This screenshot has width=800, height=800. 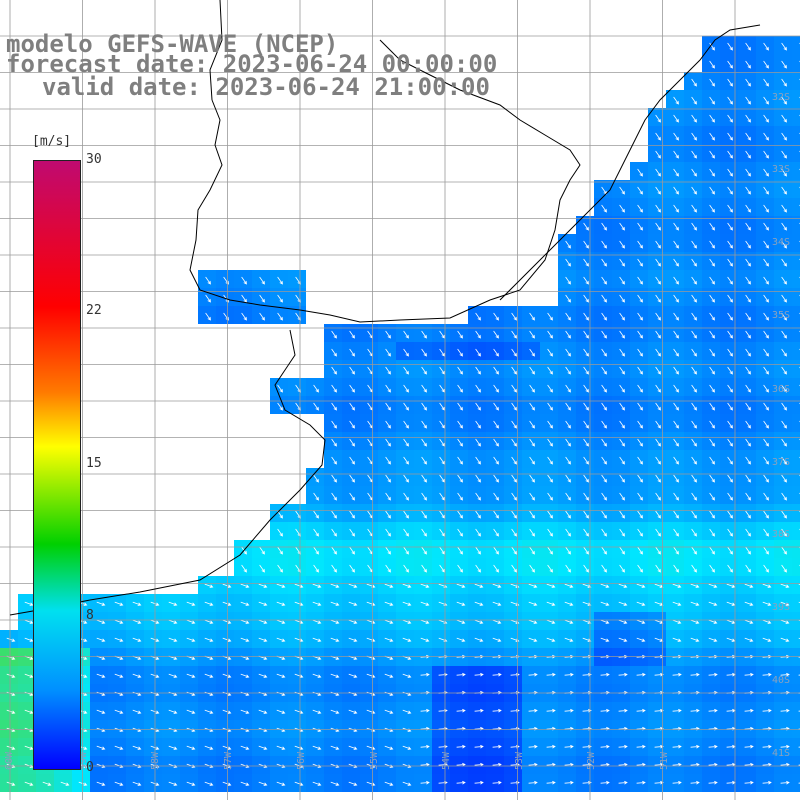 What do you see at coordinates (781, 242) in the screenshot?
I see `lat-label: 34S` at bounding box center [781, 242].